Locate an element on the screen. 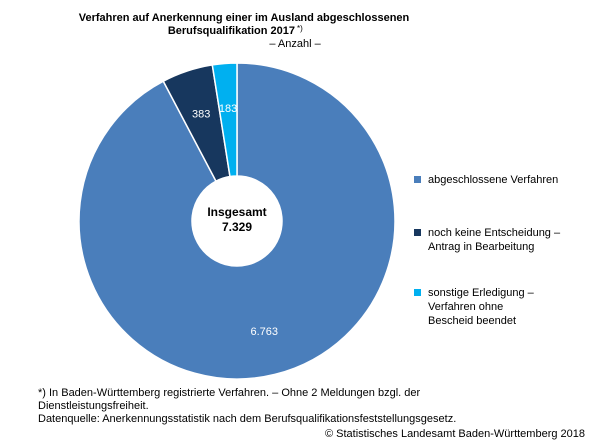  slice is located at coordinates (224, 120).